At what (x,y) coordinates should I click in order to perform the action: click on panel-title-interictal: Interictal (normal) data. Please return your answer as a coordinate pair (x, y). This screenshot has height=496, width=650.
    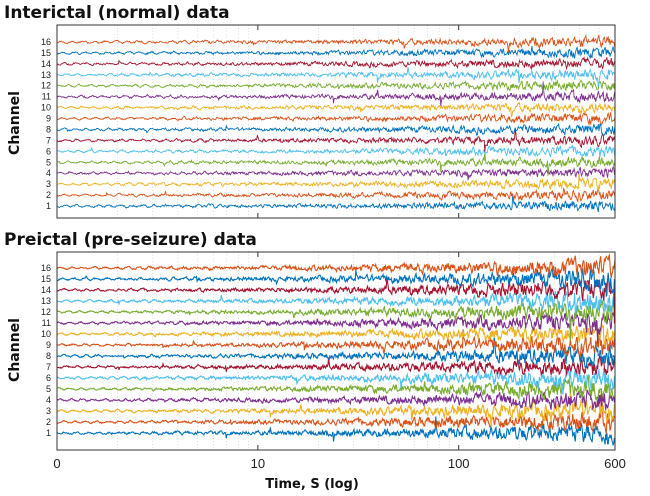
    Looking at the image, I should click on (117, 13).